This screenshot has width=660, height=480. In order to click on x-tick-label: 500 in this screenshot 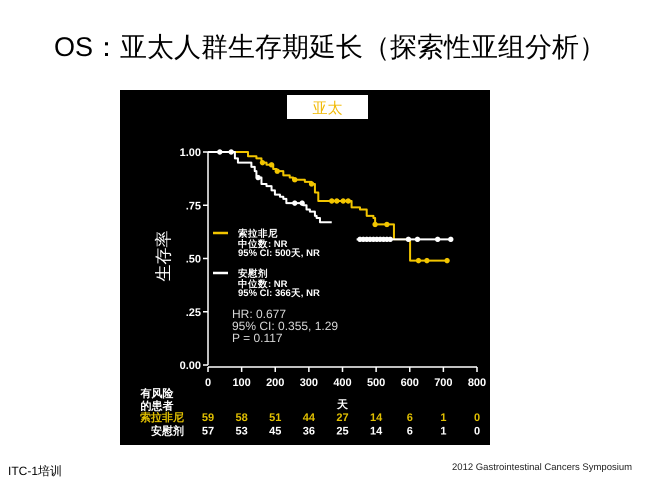, I will do `click(376, 383)`.